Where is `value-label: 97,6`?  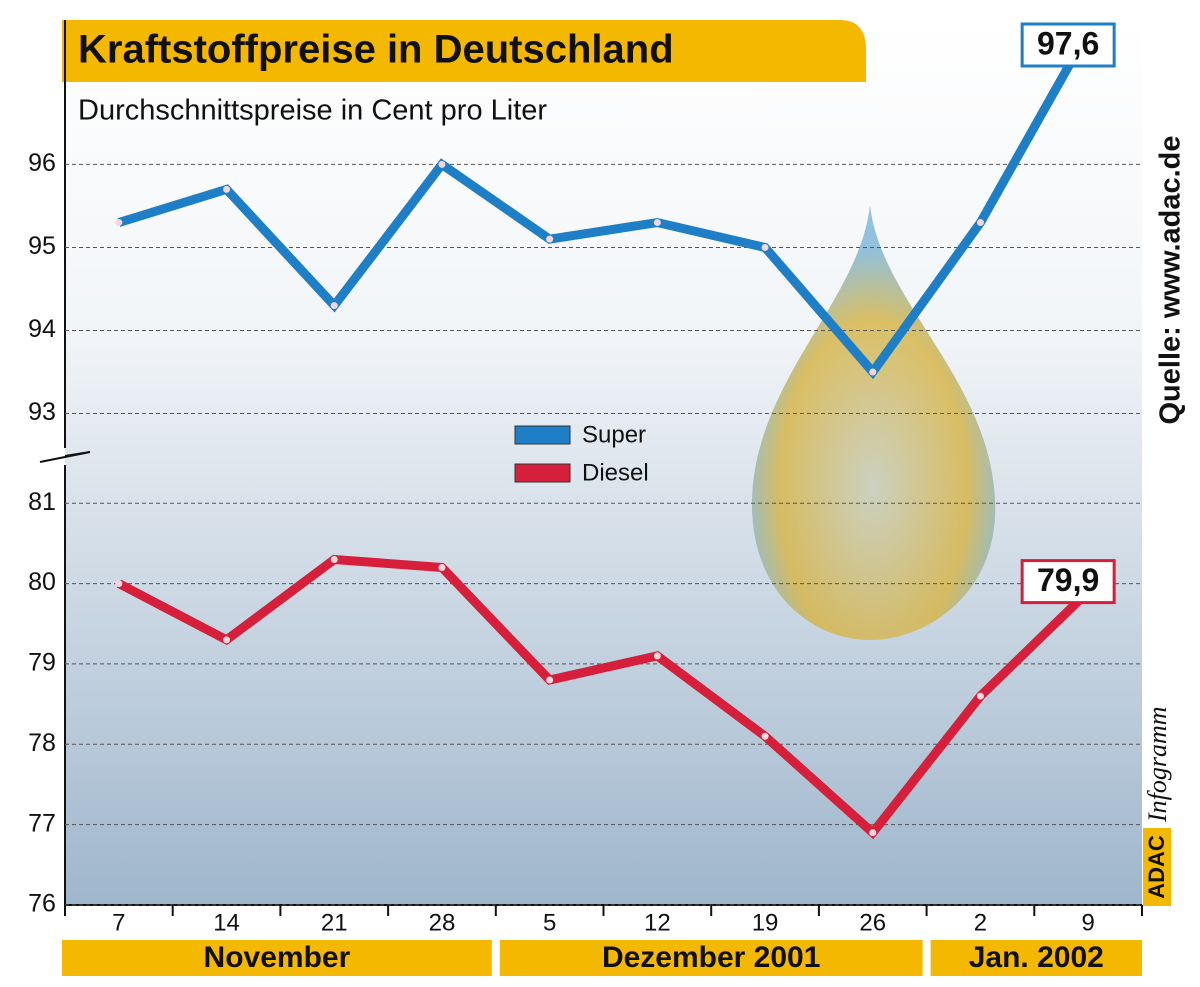
value-label: 97,6 is located at coordinates (1068, 43).